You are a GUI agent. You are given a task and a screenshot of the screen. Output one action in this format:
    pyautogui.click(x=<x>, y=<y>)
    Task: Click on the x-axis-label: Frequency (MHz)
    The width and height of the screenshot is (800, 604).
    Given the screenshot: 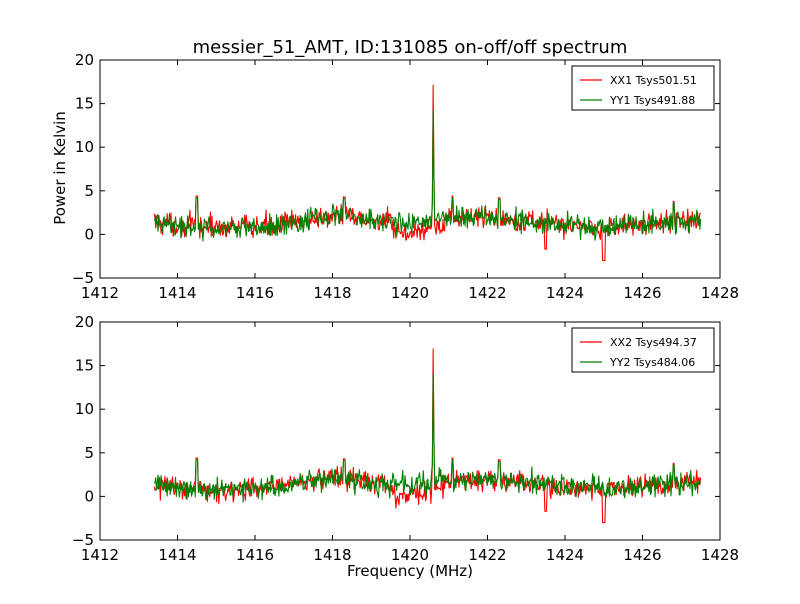 What is the action you would take?
    pyautogui.click(x=410, y=571)
    